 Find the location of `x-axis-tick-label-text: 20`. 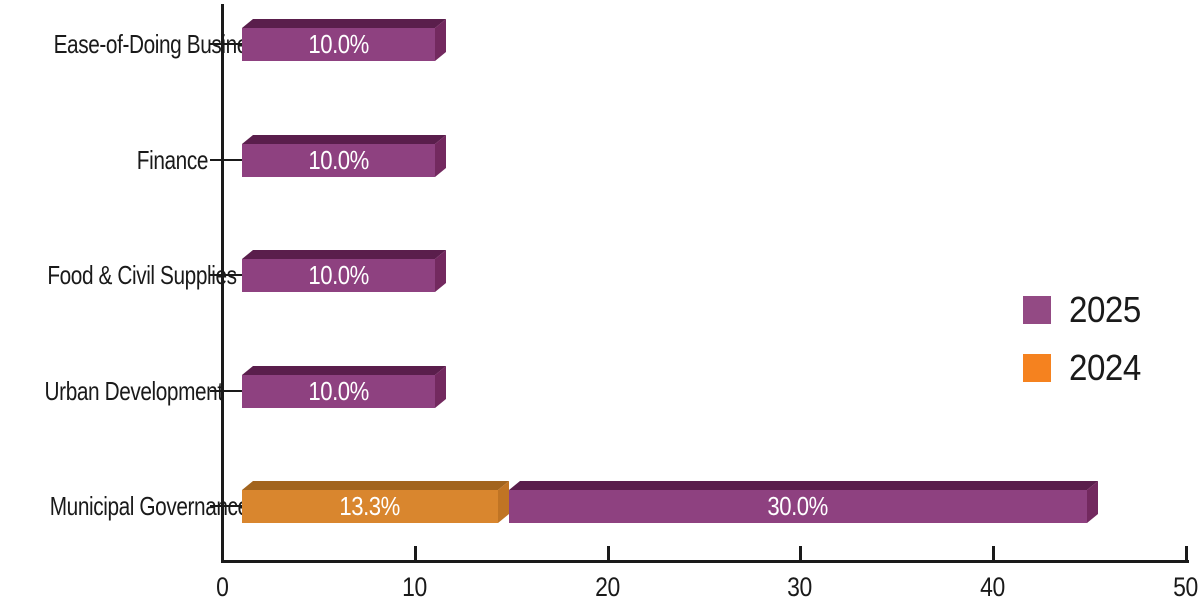

x-axis-tick-label-text: 20 is located at coordinates (608, 587).